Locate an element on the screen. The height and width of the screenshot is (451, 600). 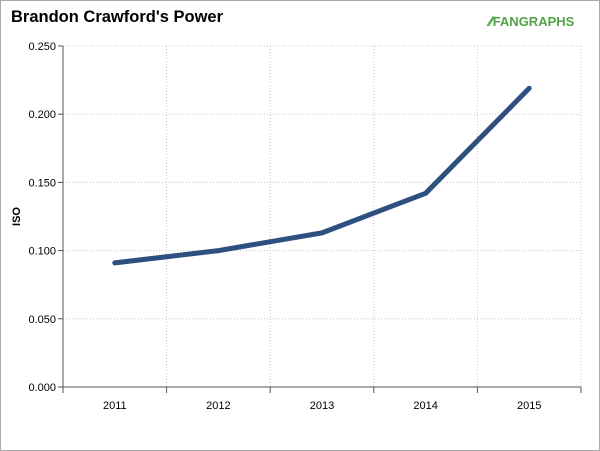
x-tick-label: 2013 is located at coordinates (322, 406).